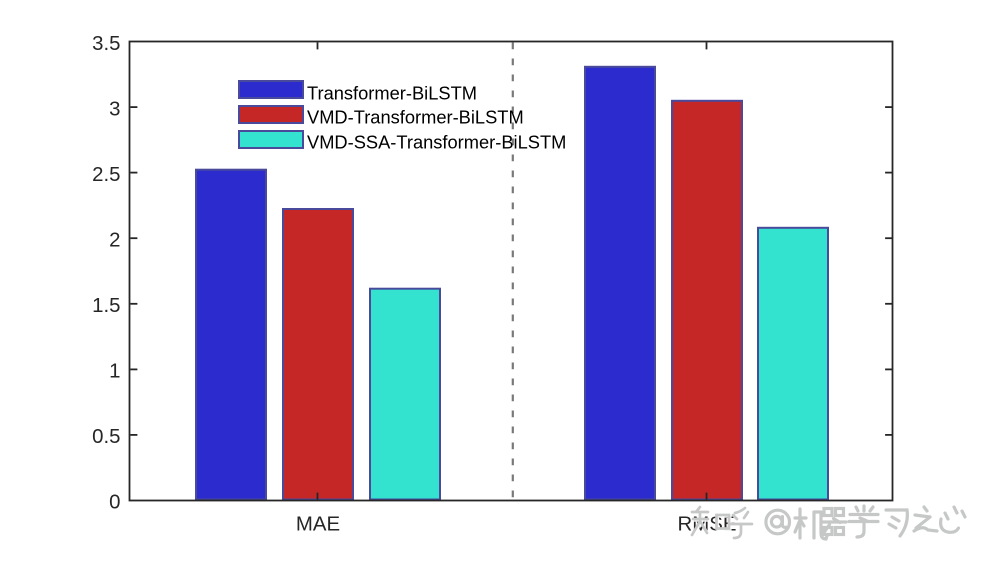 The height and width of the screenshot is (563, 990). Describe the element at coordinates (106, 437) in the screenshot. I see `svg-text: 0.5` at that location.